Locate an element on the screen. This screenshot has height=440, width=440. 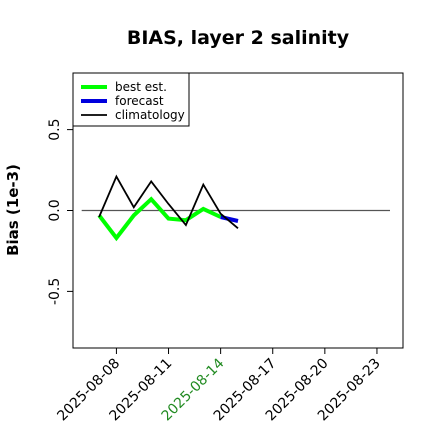
legend-label: forecast is located at coordinates (139, 101).